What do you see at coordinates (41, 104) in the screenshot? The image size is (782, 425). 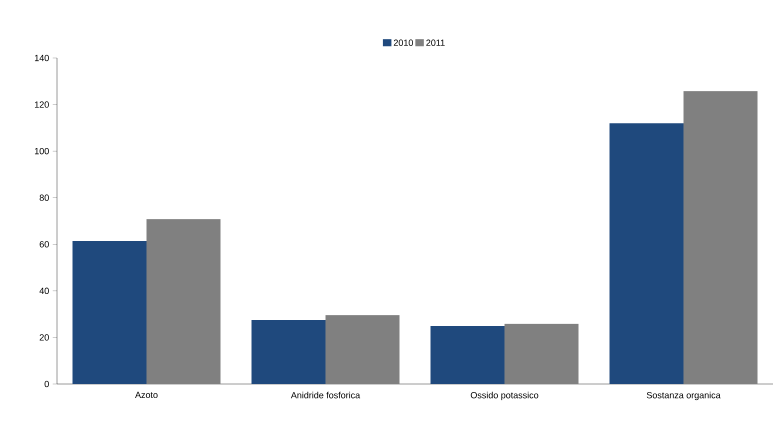 I see `y-tick-label: 120` at bounding box center [41, 104].